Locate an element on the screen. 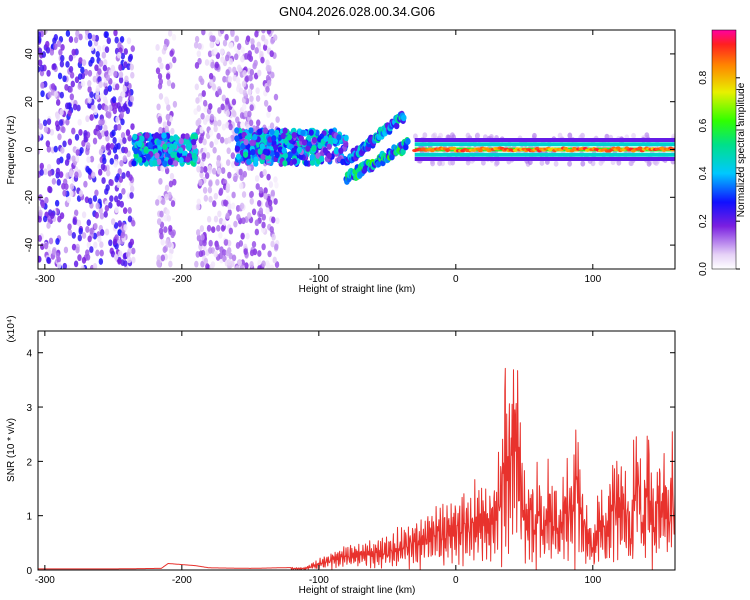 The width and height of the screenshot is (750, 600). colorbar-tick-label: 0.2 is located at coordinates (703, 221).